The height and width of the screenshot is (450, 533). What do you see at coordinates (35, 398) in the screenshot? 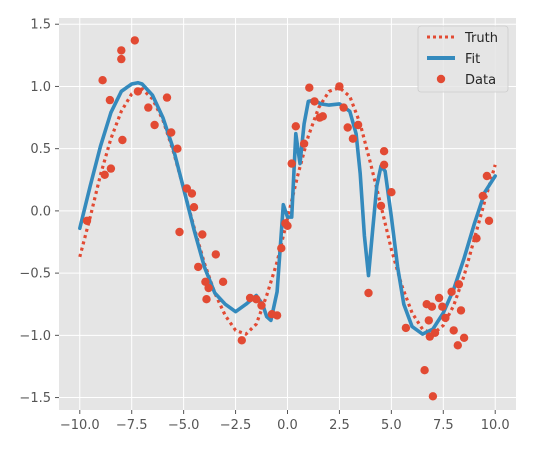
I see `y-tick-label: −1.5` at bounding box center [35, 398].